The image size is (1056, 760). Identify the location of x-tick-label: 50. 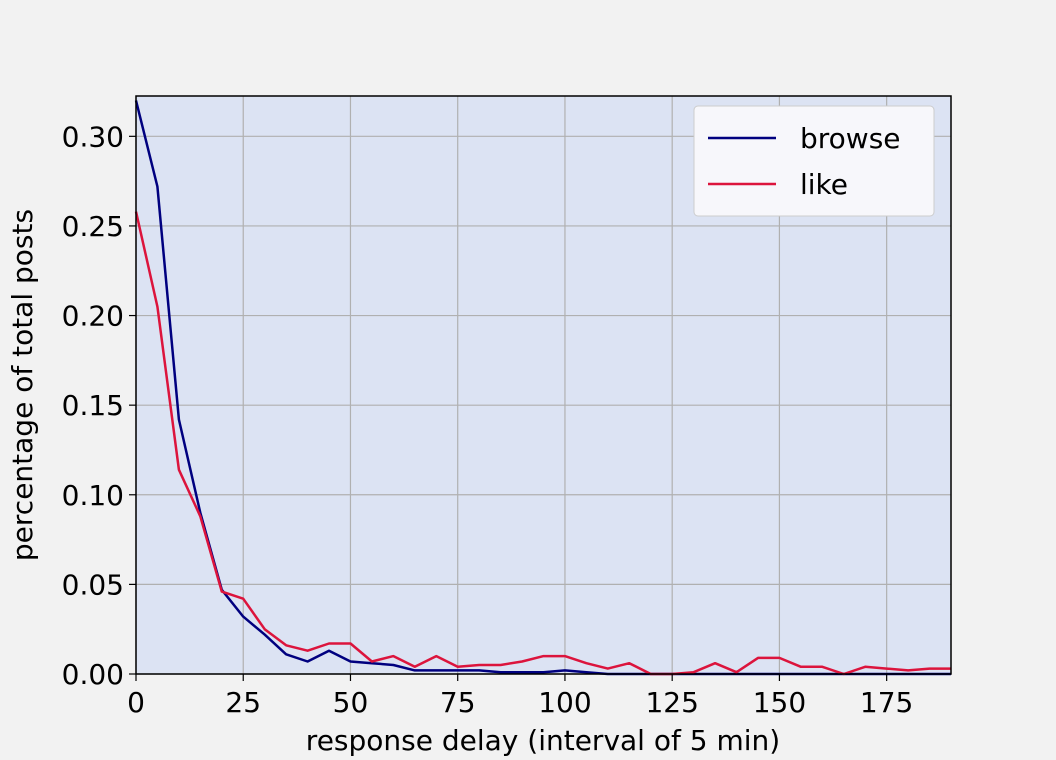
(351, 702).